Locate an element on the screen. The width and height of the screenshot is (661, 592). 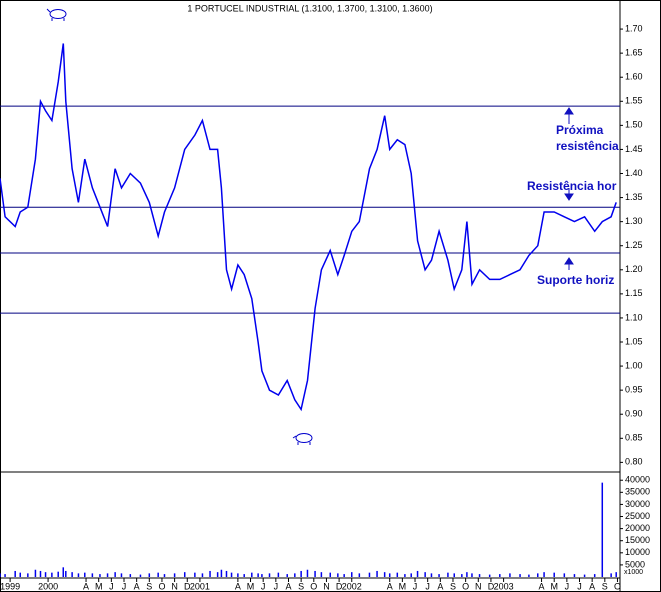
y-tick-label: 0.90 is located at coordinates (634, 414).